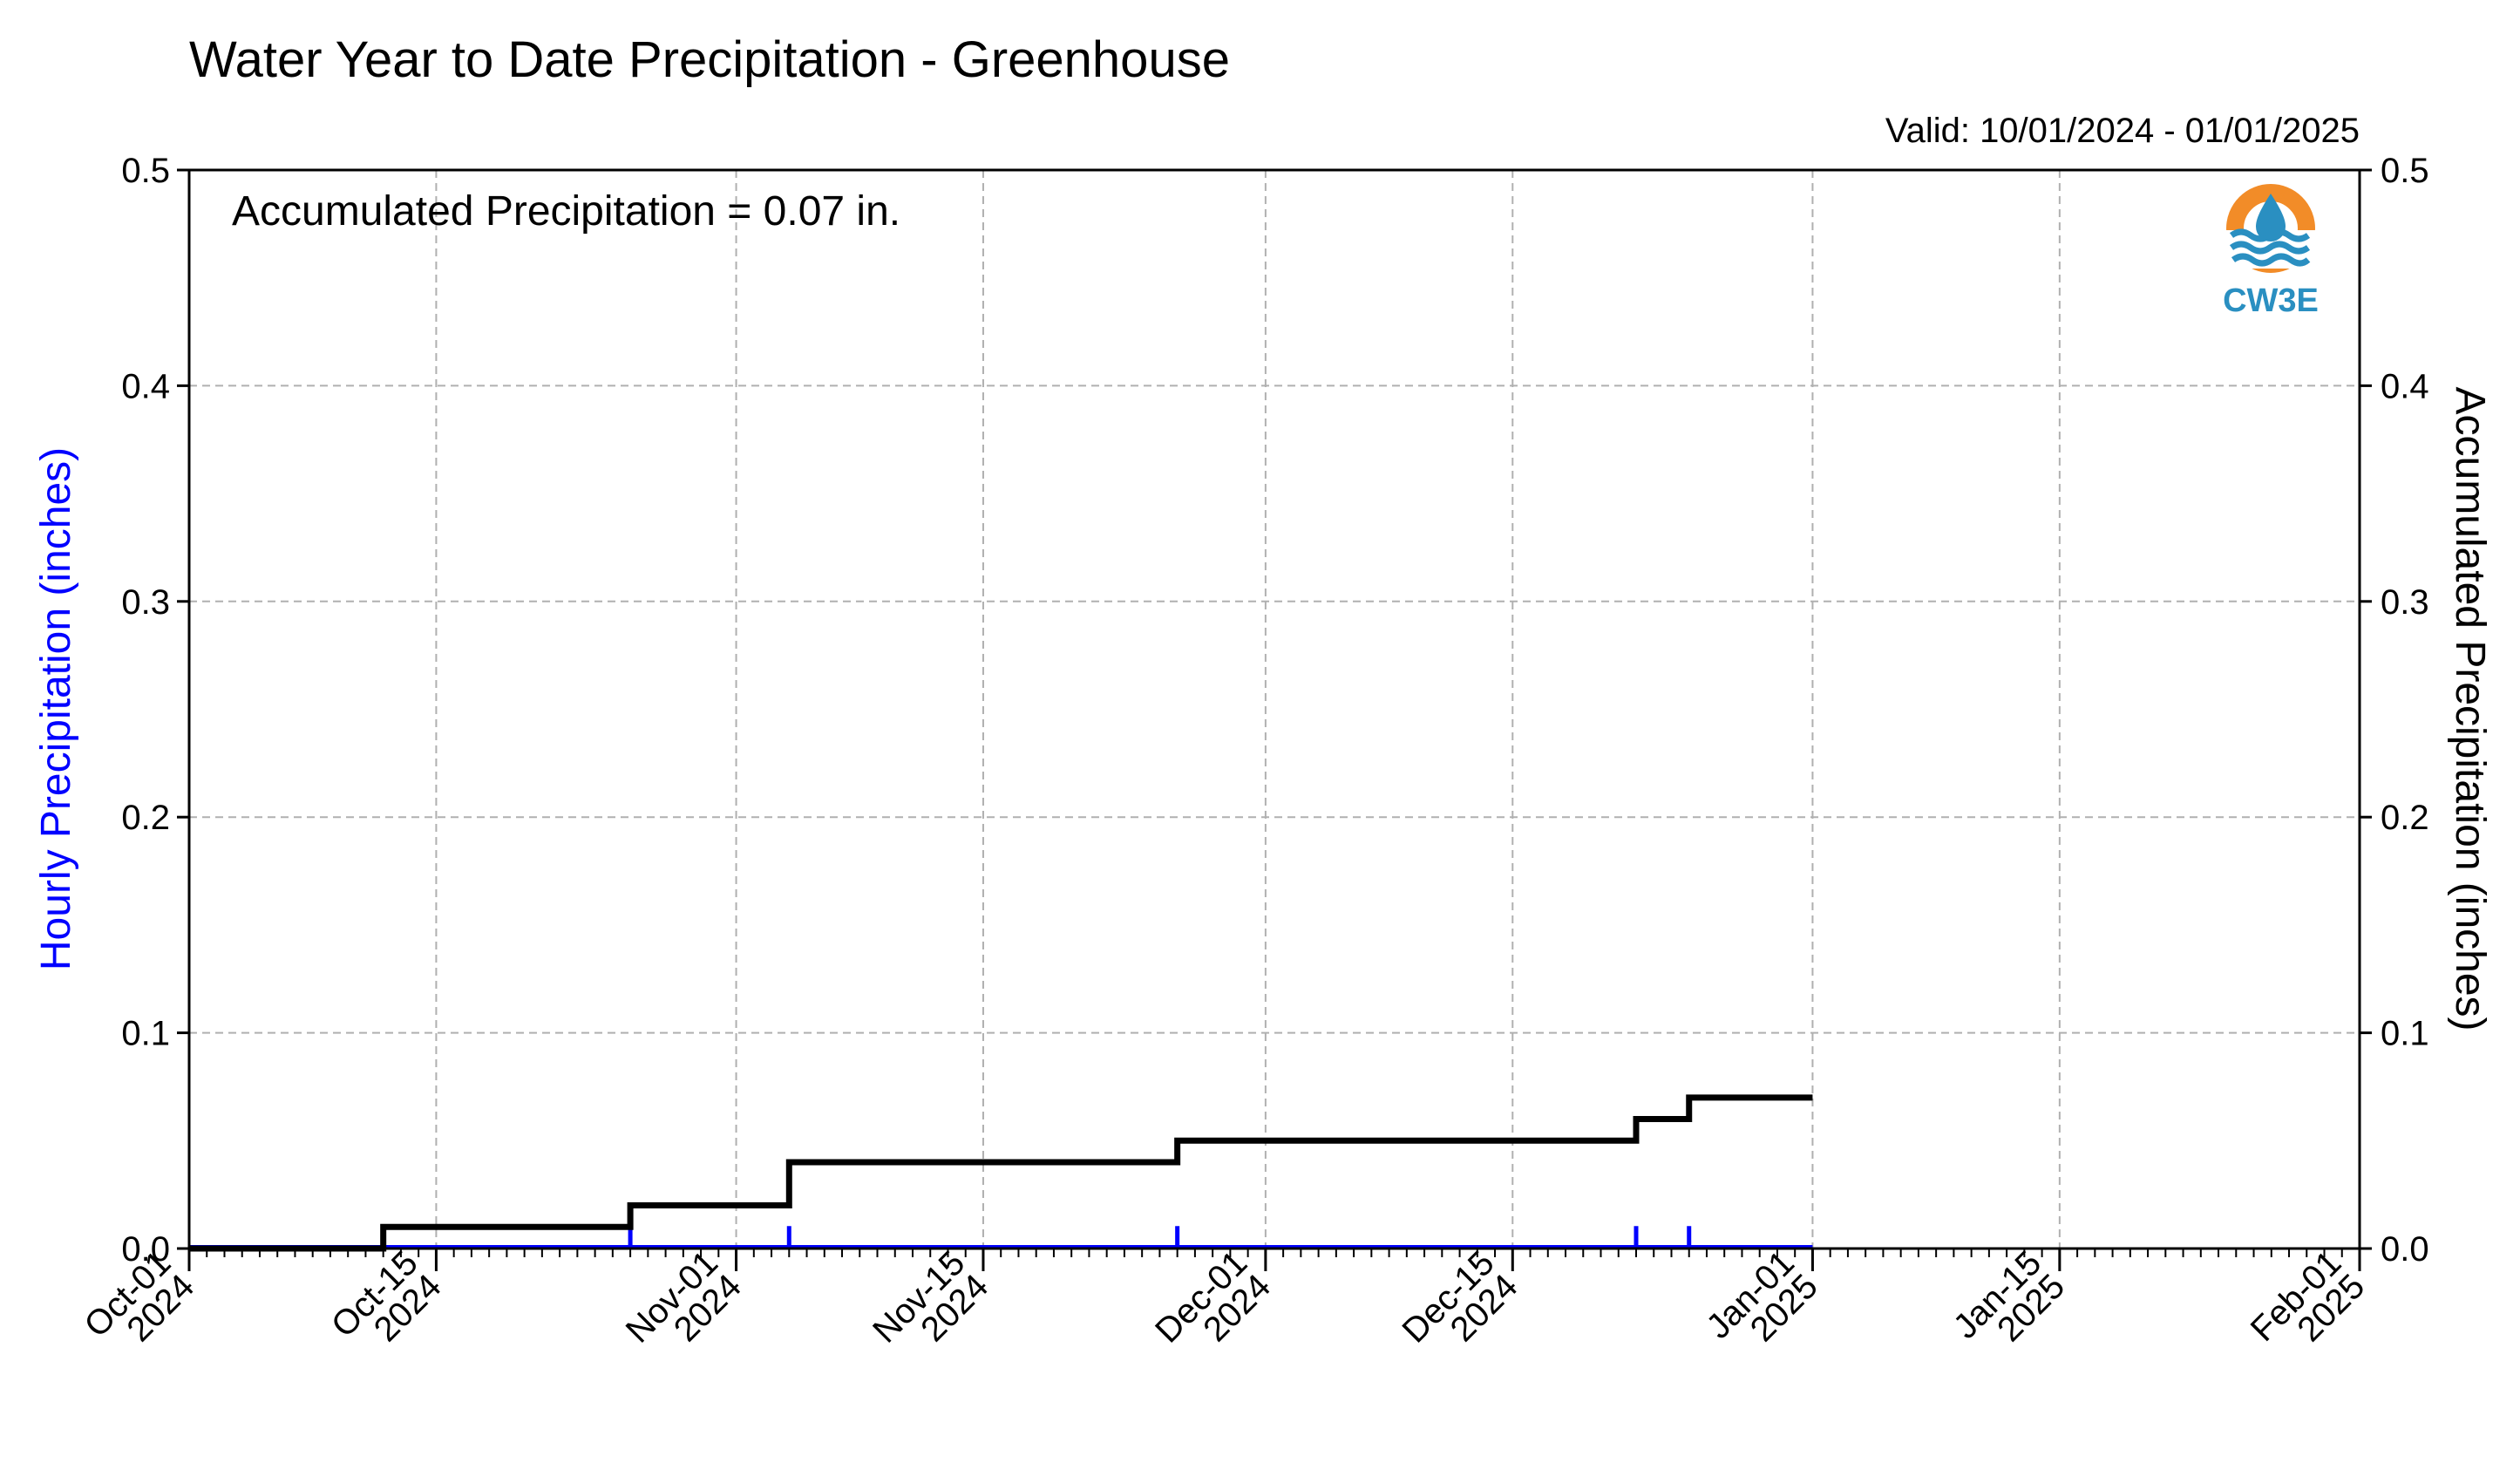  Describe the element at coordinates (145, 1034) in the screenshot. I see `y-tick-label-left: 0.1` at that location.